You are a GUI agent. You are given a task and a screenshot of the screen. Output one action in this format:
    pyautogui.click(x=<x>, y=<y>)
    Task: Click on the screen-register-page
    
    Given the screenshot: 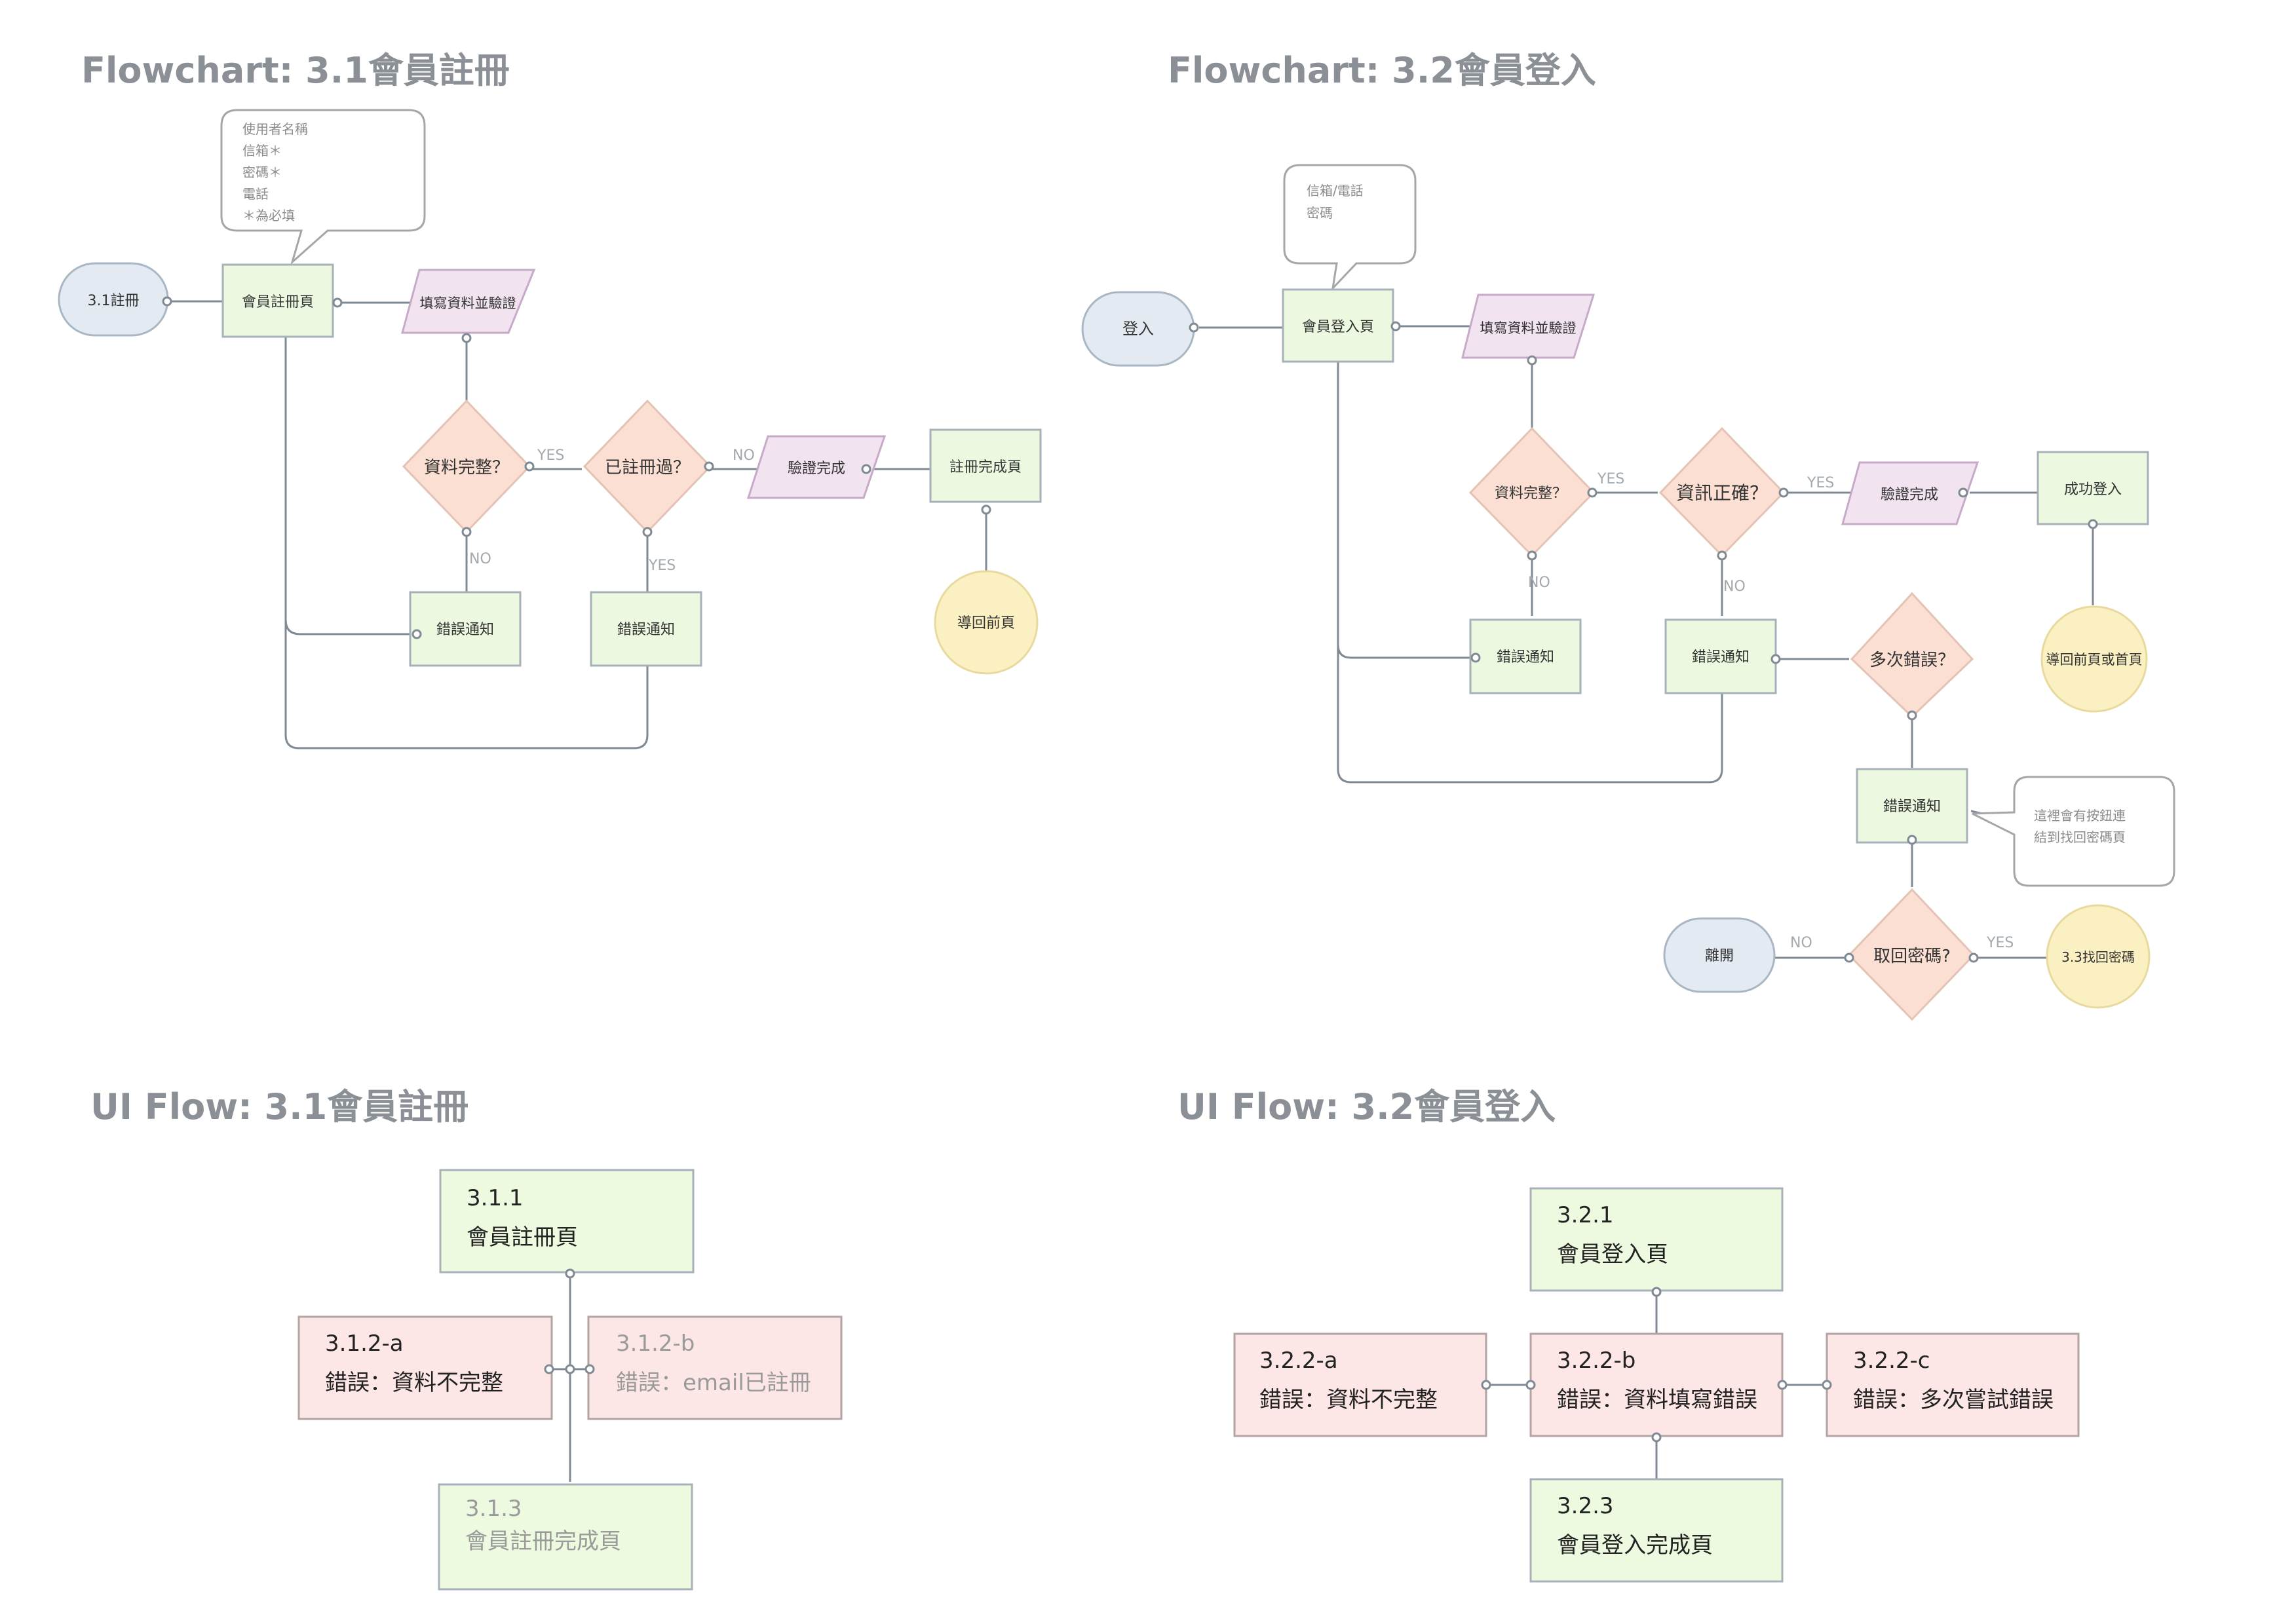 What is the action you would take?
    pyautogui.click(x=567, y=1221)
    